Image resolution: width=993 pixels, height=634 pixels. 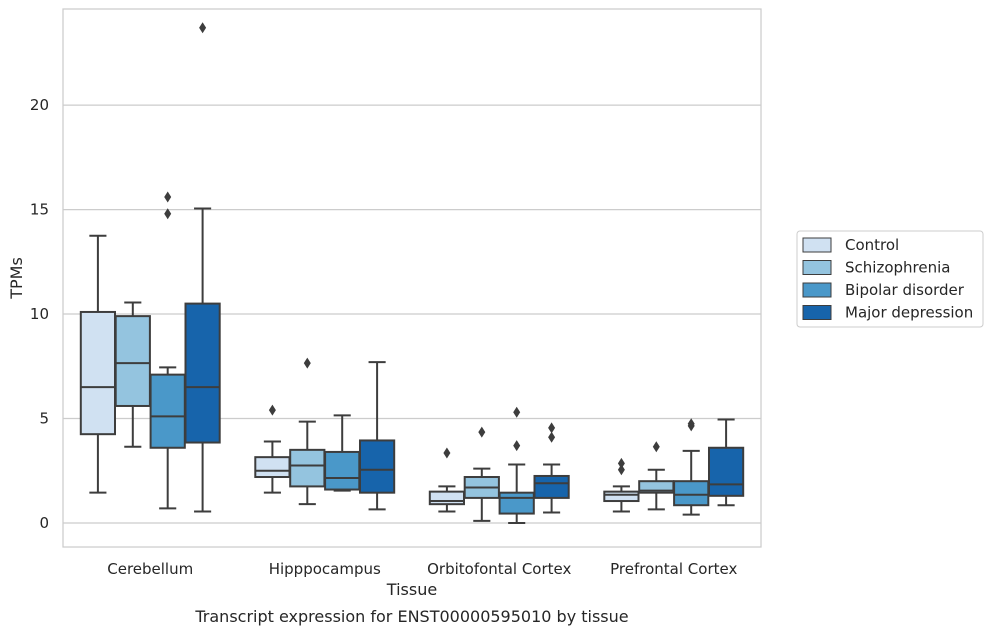 I want to click on box-major-depression-prefrontal-cortex, so click(x=726, y=462).